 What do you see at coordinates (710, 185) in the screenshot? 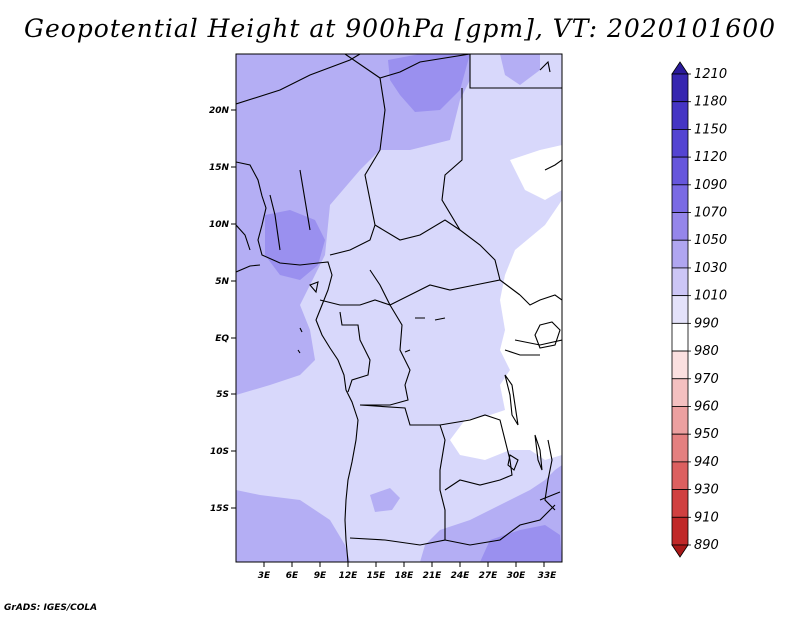
I see `colorbar-label-1090: 1090` at bounding box center [710, 185].